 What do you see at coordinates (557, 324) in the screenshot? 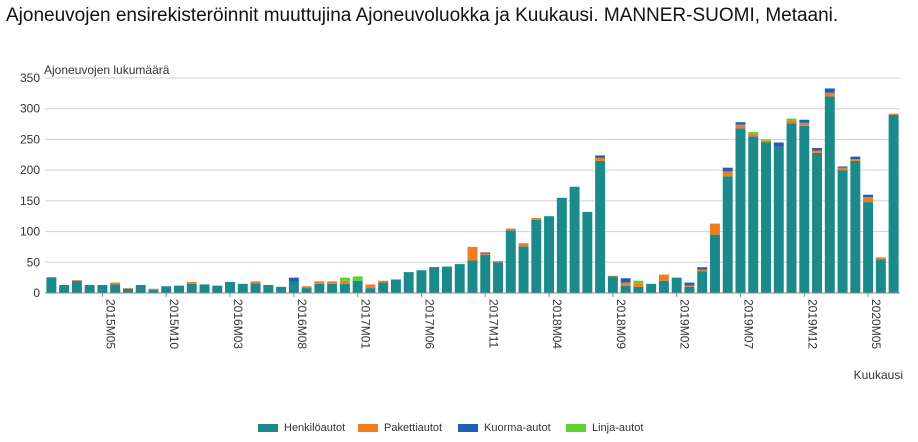
I see `x-tick-label: 2018M04` at bounding box center [557, 324].